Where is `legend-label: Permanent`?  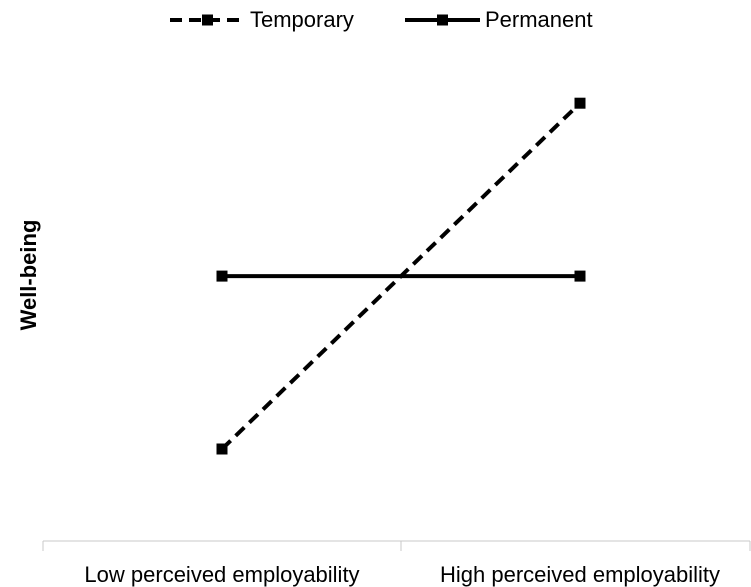 legend-label: Permanent is located at coordinates (539, 19).